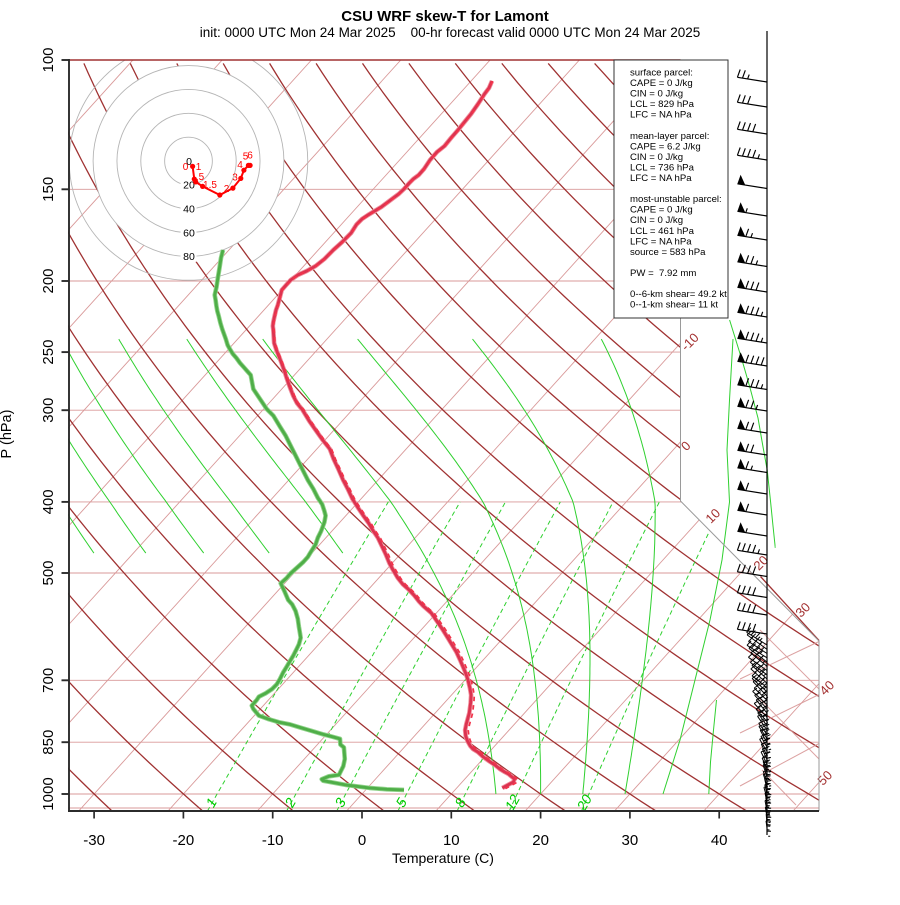 The image size is (900, 905). What do you see at coordinates (540, 840) in the screenshot?
I see `svg-text: 20` at bounding box center [540, 840].